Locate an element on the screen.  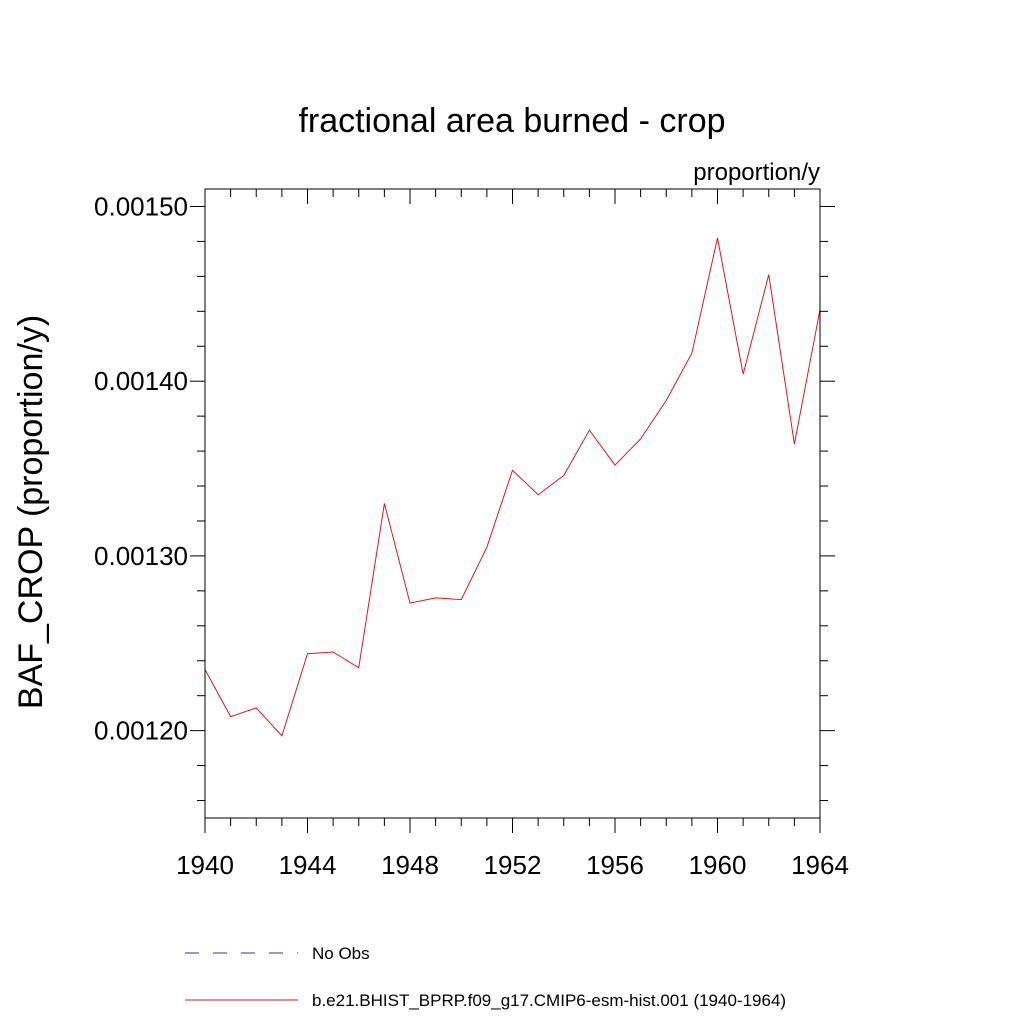
y-tick-label: 0.00140 is located at coordinates (141, 381).